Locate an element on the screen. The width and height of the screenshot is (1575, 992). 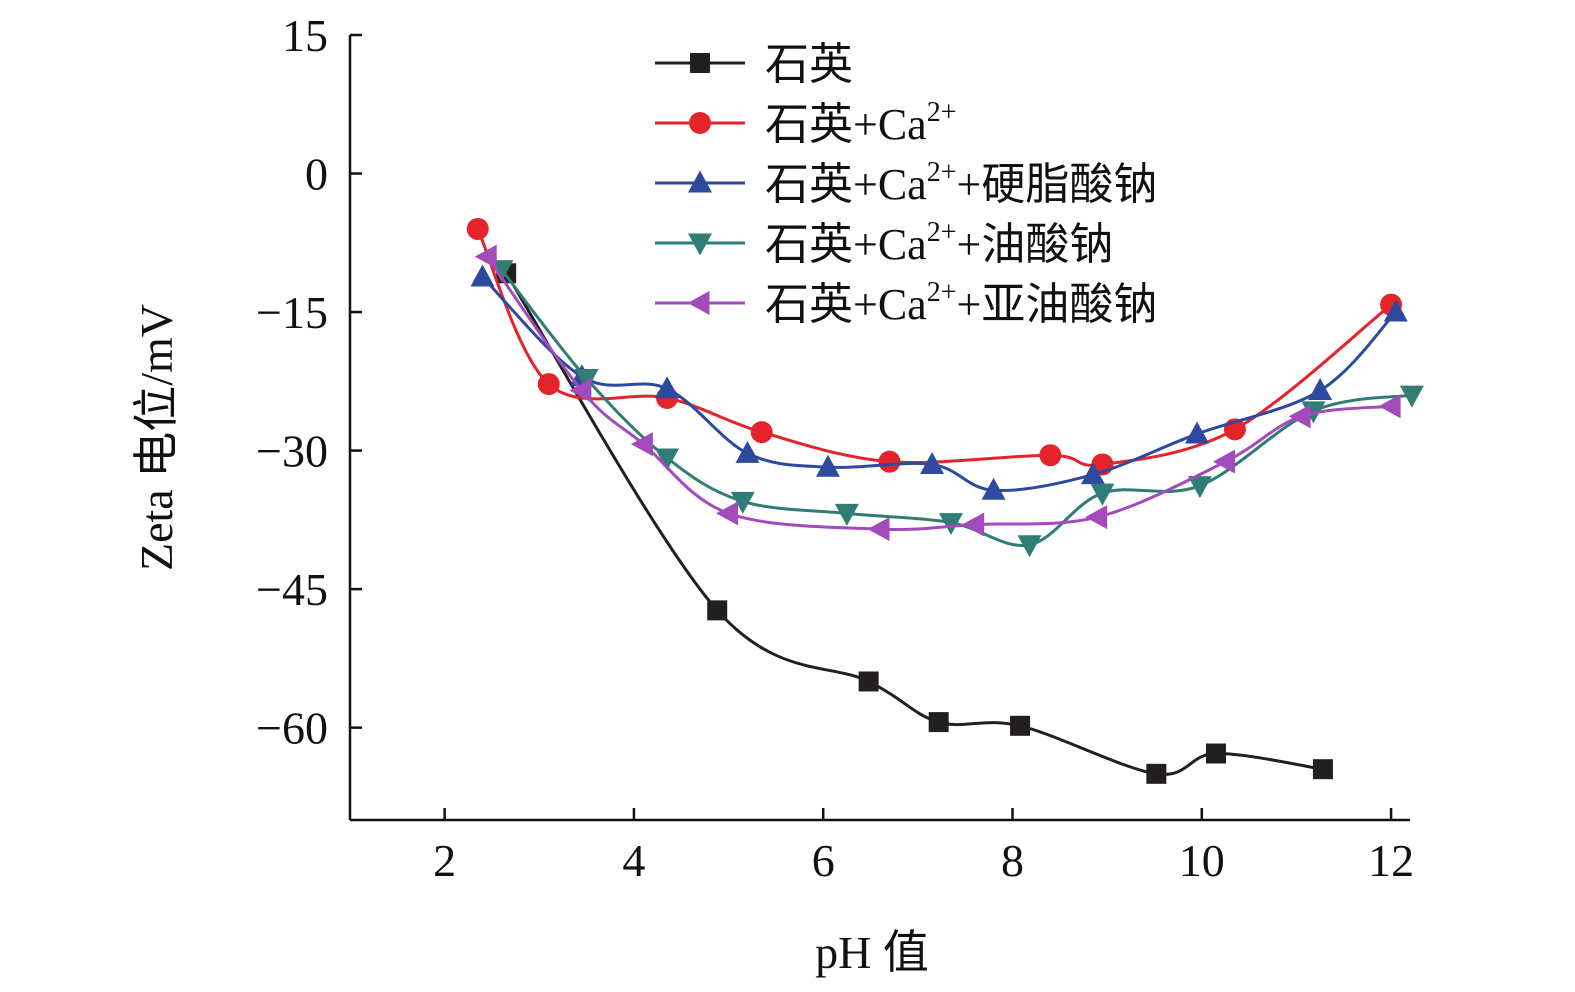
y-tick-label: −15 is located at coordinates (292, 312).